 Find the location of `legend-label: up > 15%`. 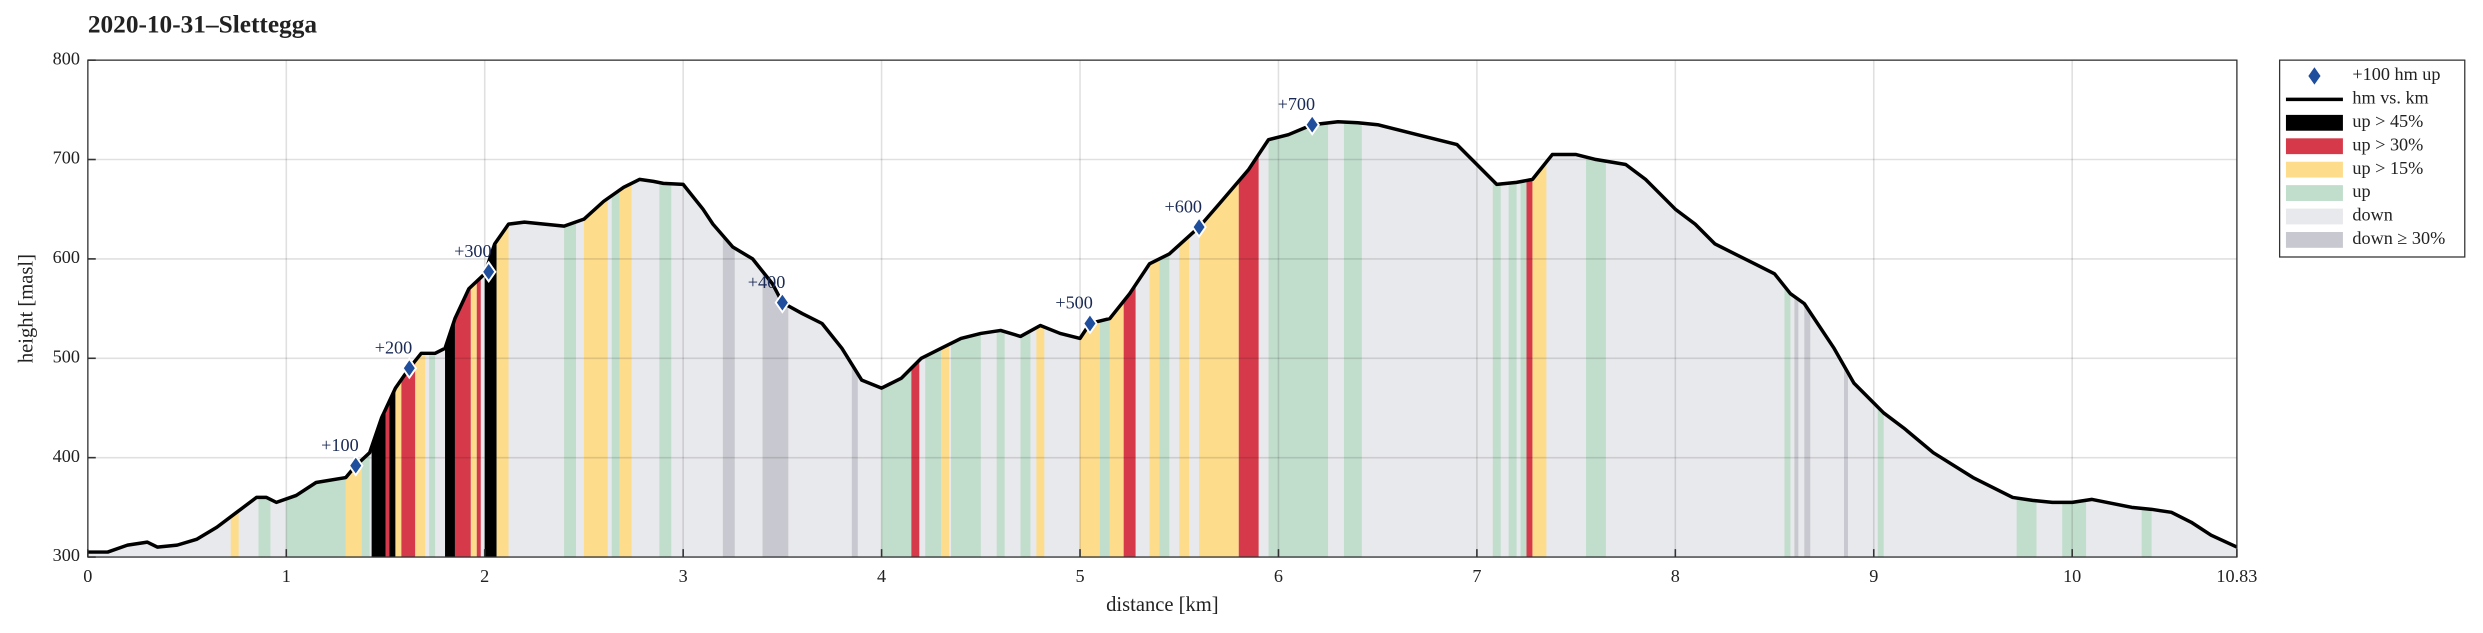

legend-label: up > 15% is located at coordinates (2387, 168).